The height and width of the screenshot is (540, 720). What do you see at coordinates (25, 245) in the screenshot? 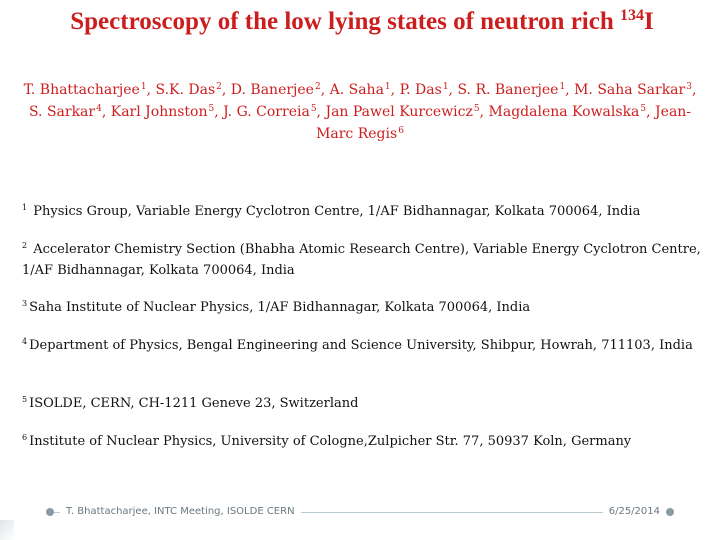
I see `affiliation-number: 2` at bounding box center [25, 245].